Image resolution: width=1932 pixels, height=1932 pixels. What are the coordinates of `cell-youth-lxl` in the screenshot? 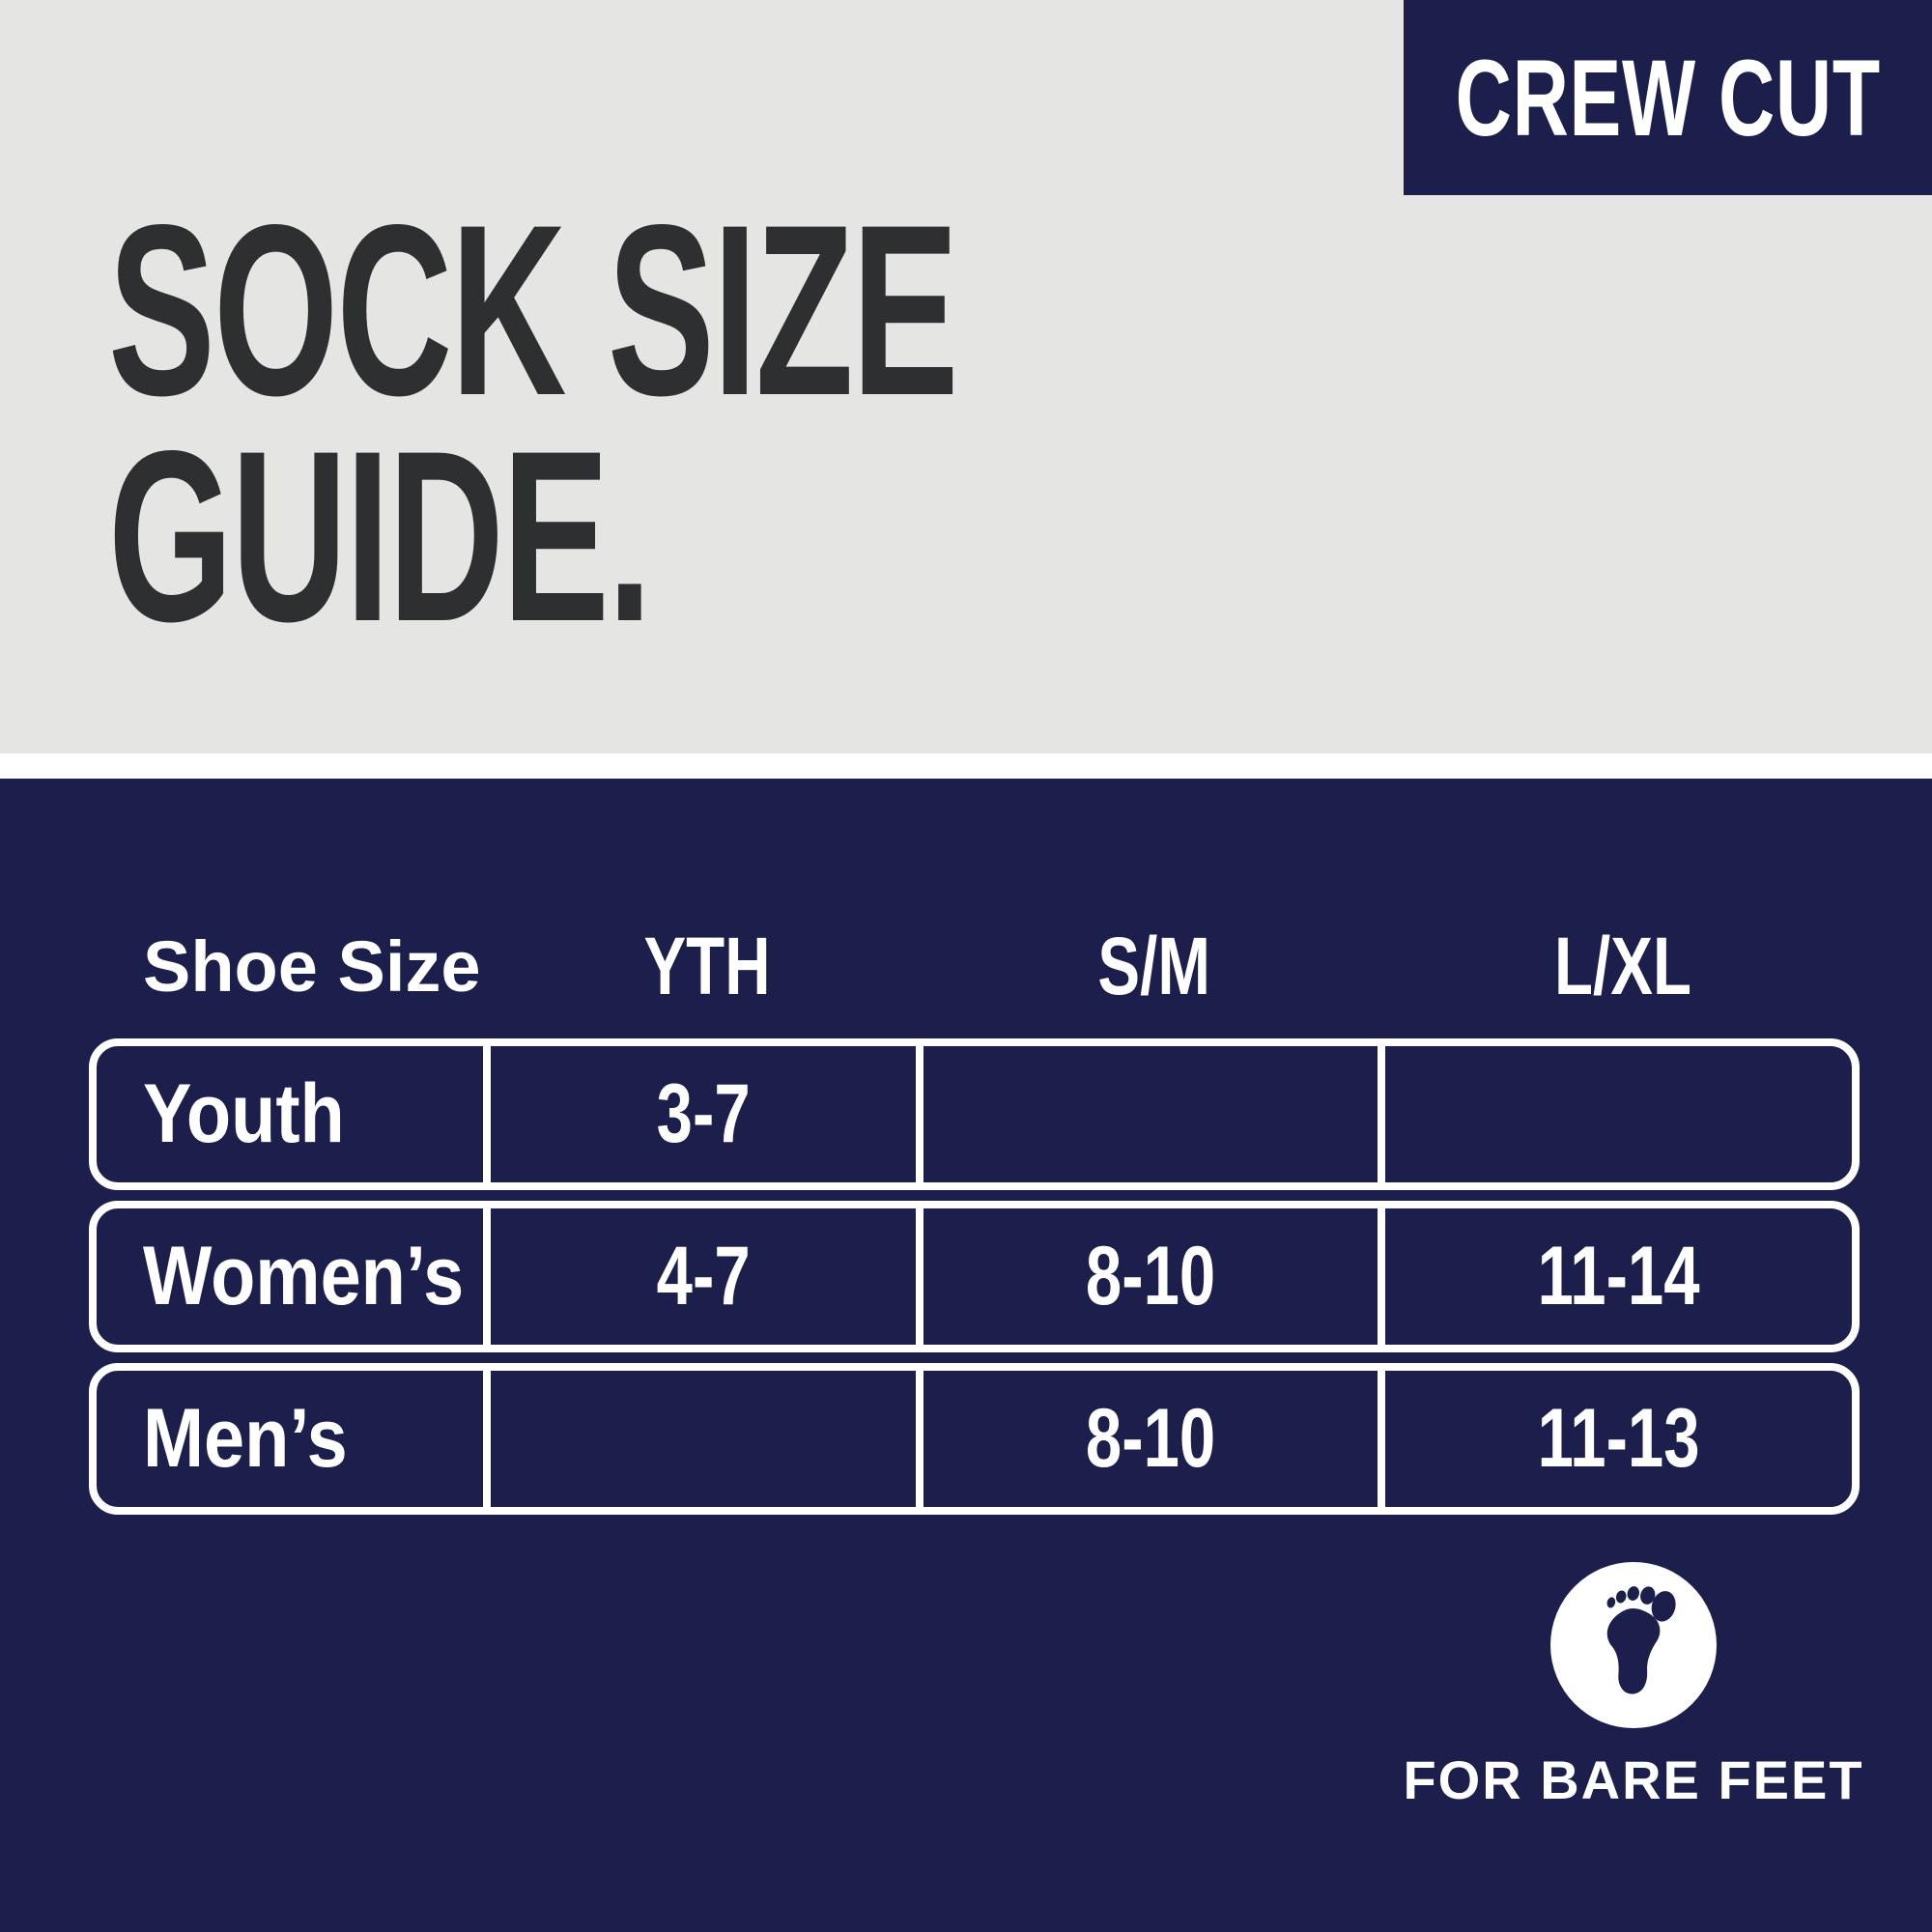 It's located at (1618, 1114).